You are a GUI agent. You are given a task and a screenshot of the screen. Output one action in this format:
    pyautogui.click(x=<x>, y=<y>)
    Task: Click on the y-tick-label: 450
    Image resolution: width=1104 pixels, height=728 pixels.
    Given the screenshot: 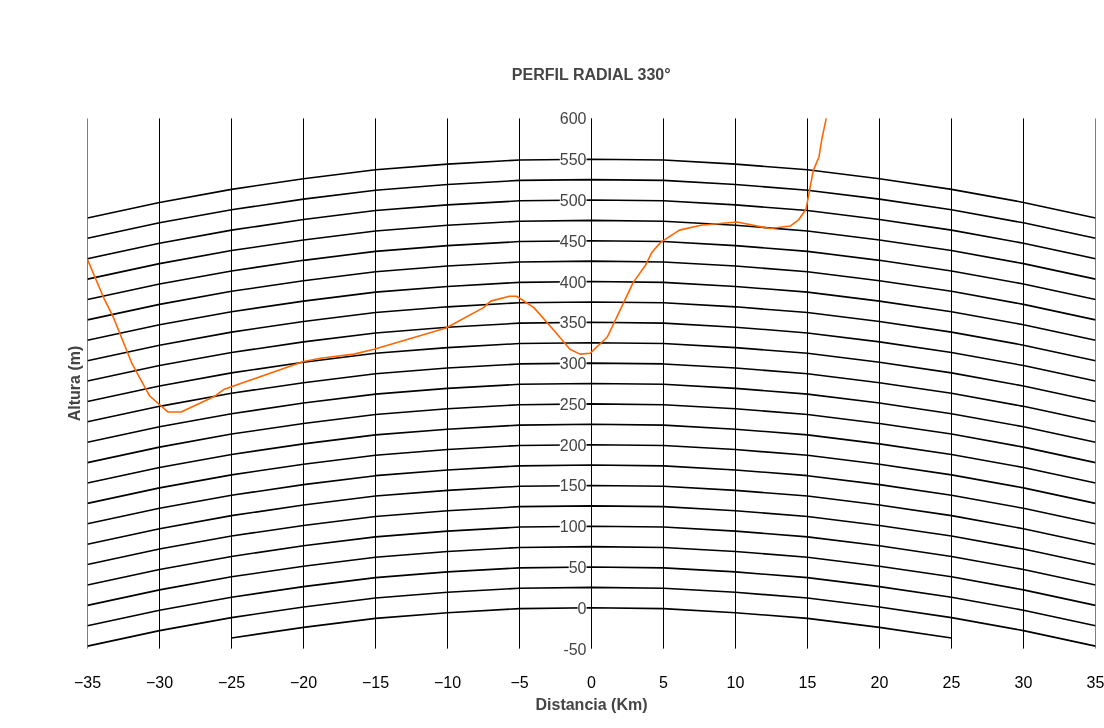 What is the action you would take?
    pyautogui.click(x=573, y=241)
    